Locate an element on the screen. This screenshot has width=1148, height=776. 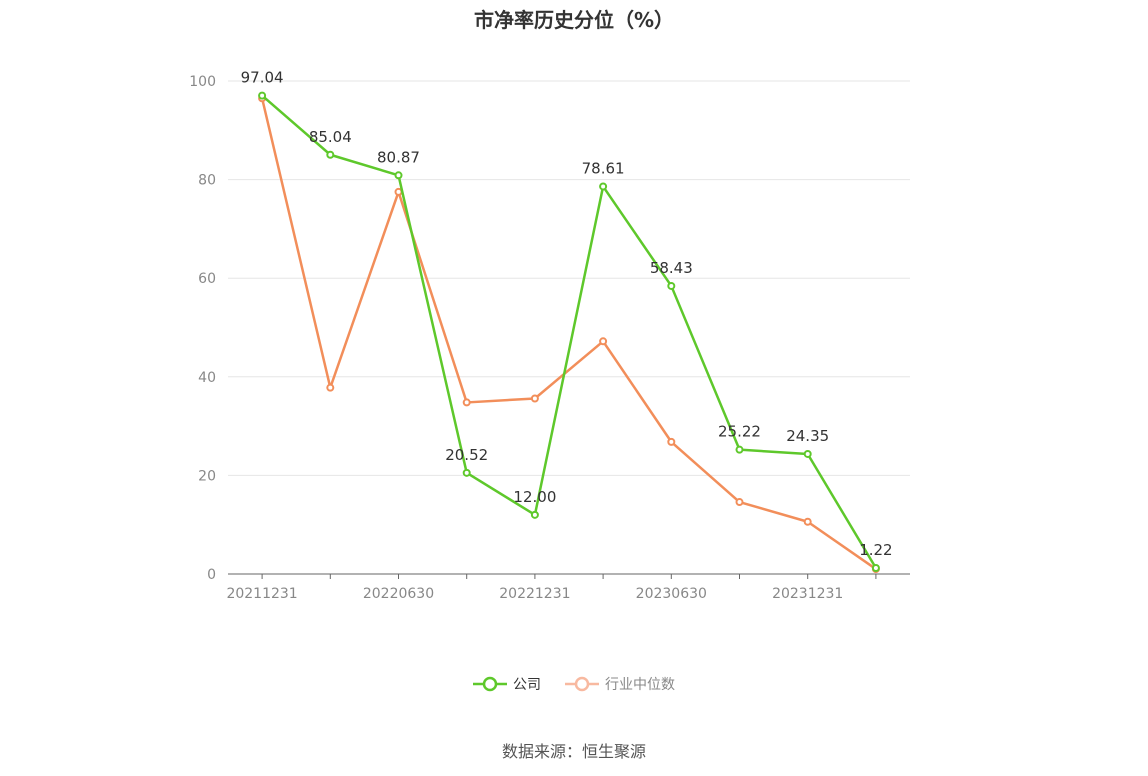
legend-item-company: 公司 is located at coordinates (507, 684).